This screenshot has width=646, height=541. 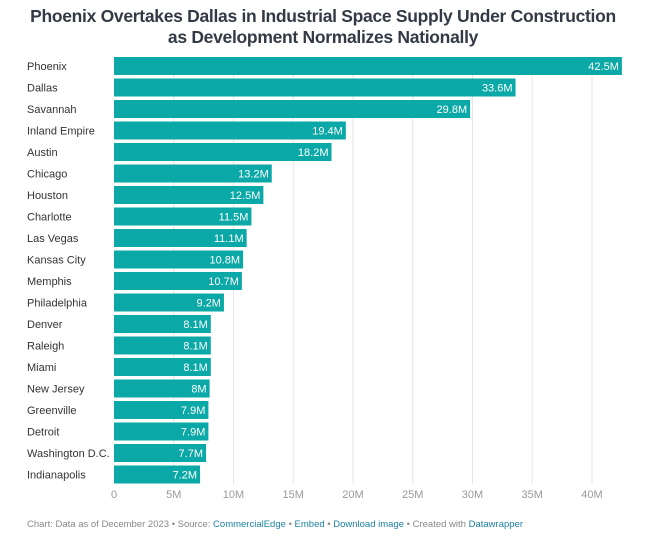 What do you see at coordinates (253, 175) in the screenshot?
I see `value-label: 13.2M` at bounding box center [253, 175].